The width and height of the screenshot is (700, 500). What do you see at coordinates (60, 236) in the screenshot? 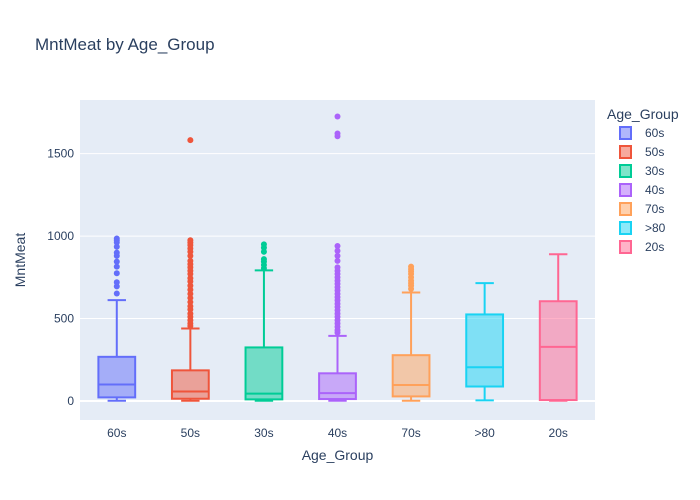
I see `y-tick-label: 1000` at bounding box center [60, 236].